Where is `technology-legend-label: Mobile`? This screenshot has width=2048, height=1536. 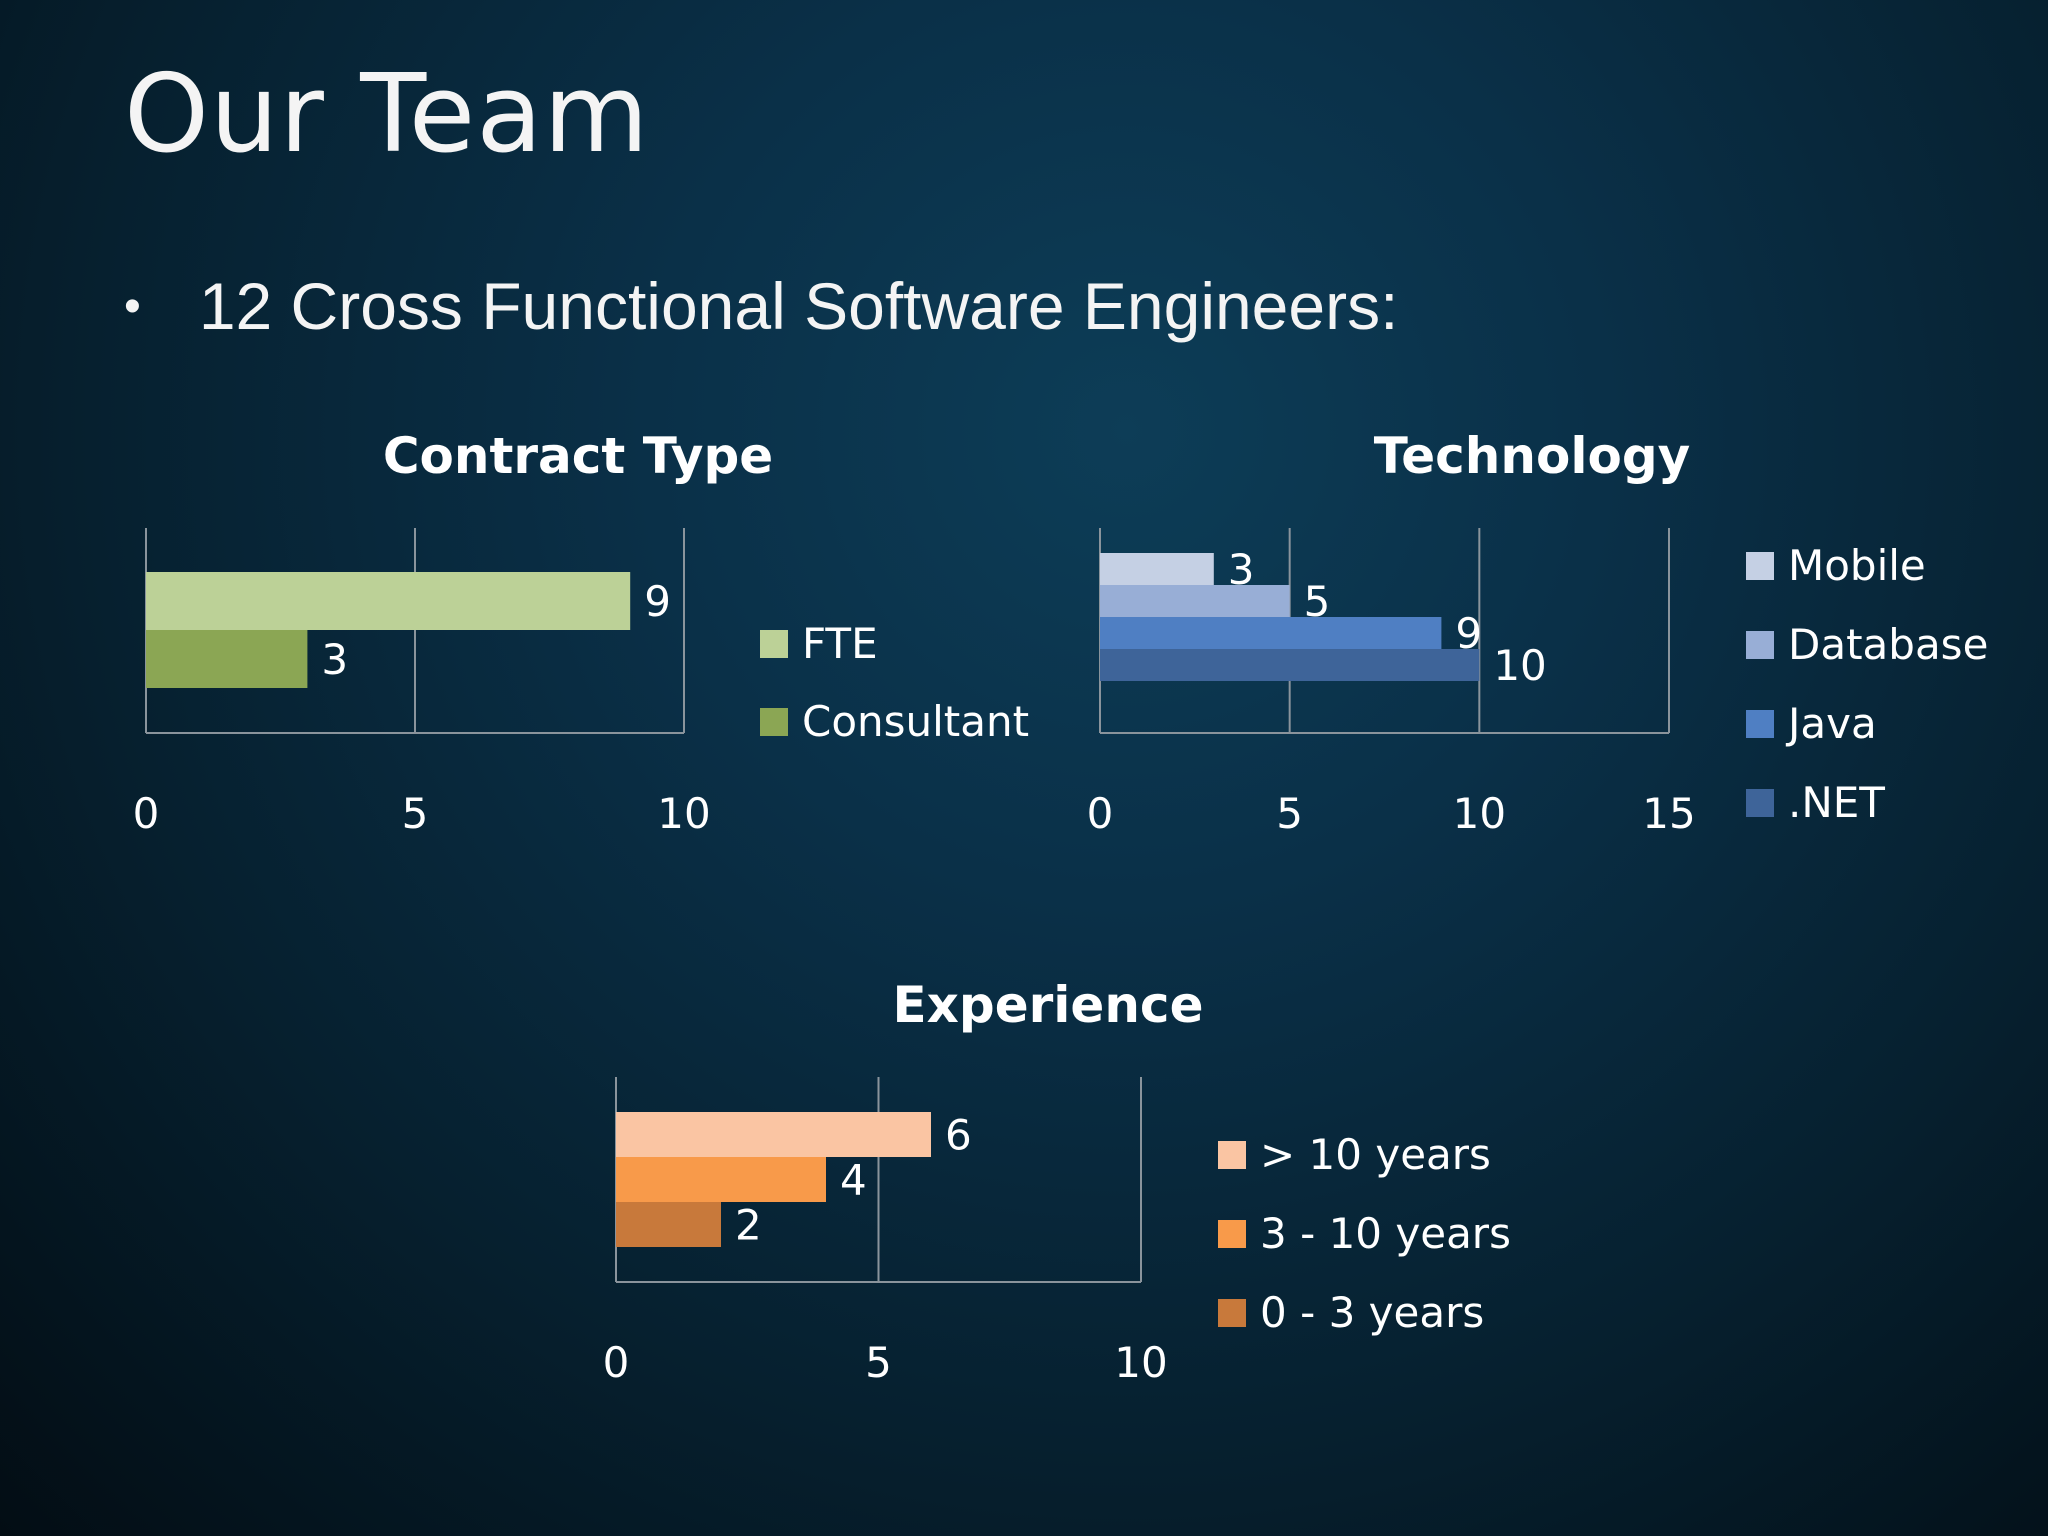
technology-legend-label: Mobile is located at coordinates (1857, 565).